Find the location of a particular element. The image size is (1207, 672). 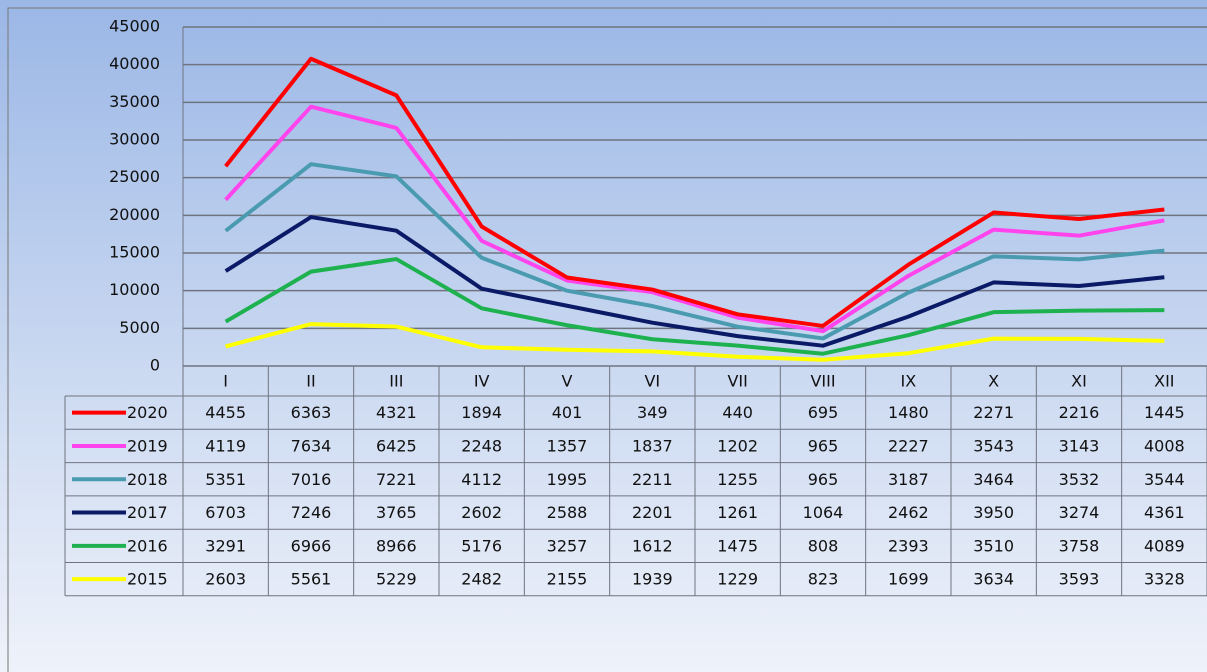

table-value: 4112 is located at coordinates (481, 479).